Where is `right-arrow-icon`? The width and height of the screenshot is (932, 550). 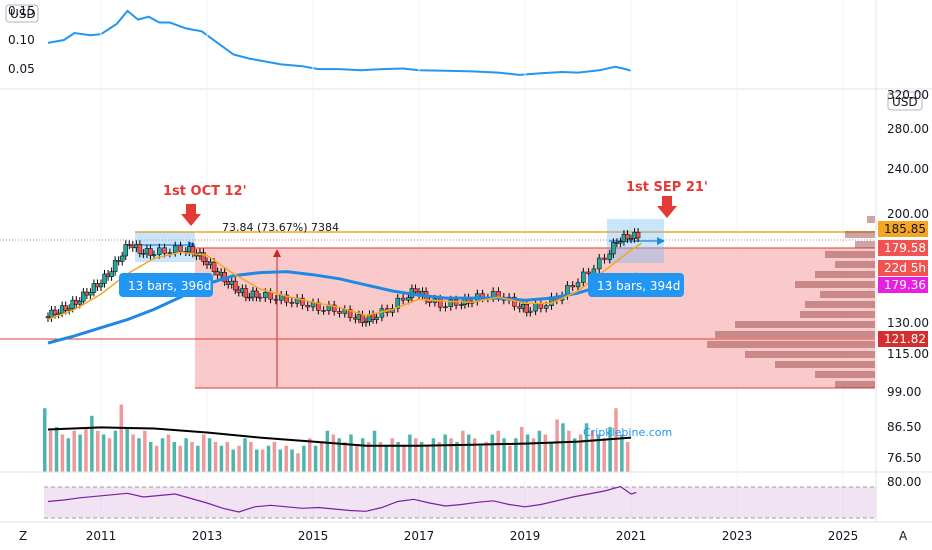
right-arrow-icon is located at coordinates (667, 207).